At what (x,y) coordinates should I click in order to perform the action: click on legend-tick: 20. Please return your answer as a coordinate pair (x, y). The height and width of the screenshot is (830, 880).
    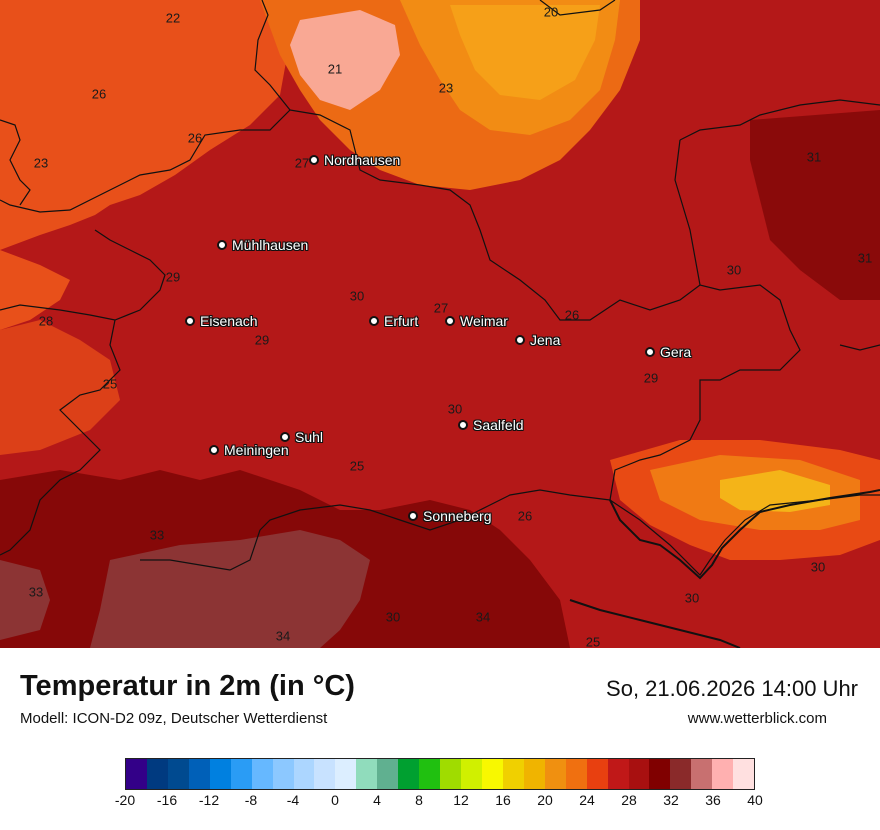
    Looking at the image, I should click on (545, 800).